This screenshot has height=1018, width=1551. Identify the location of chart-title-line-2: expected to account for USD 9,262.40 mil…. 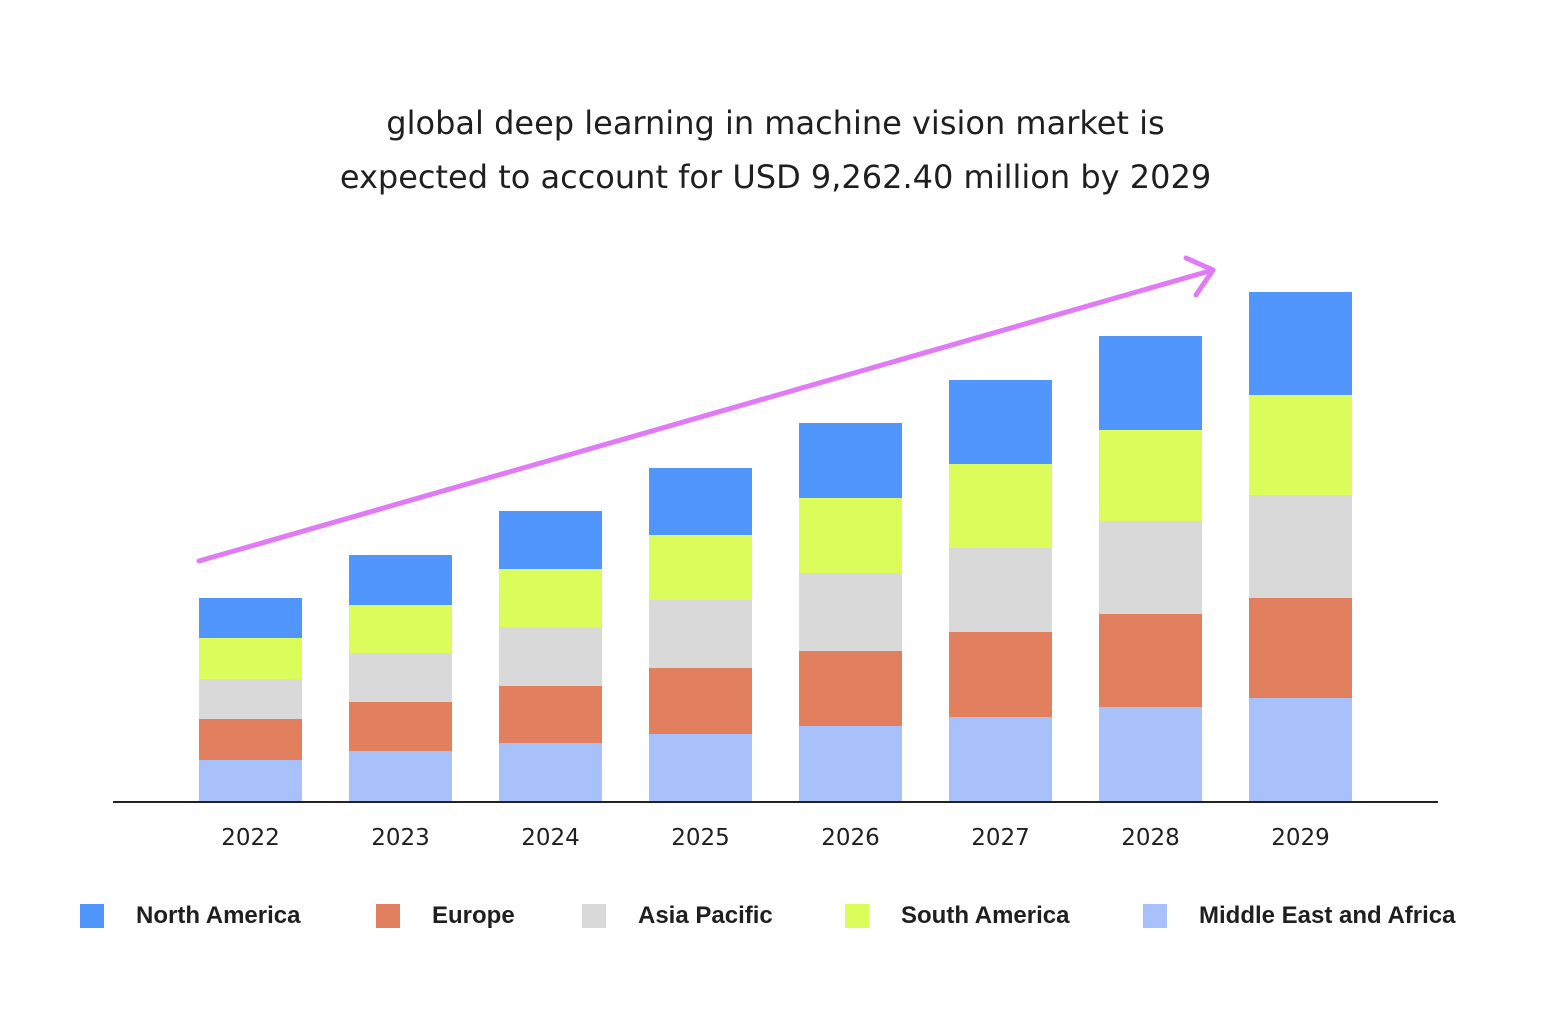
(775, 177).